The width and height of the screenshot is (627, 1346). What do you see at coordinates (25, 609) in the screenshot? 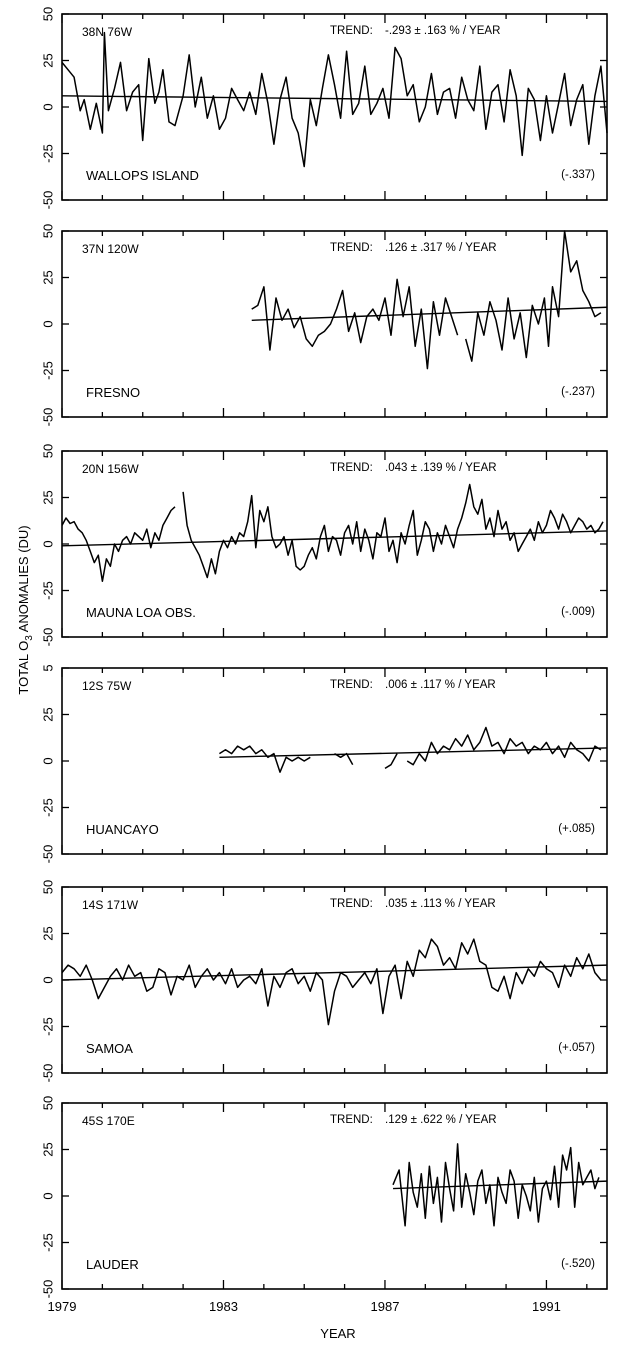
I see `y-axis-title: TOTAL O3 ANOMALIES (DU)` at bounding box center [25, 609].